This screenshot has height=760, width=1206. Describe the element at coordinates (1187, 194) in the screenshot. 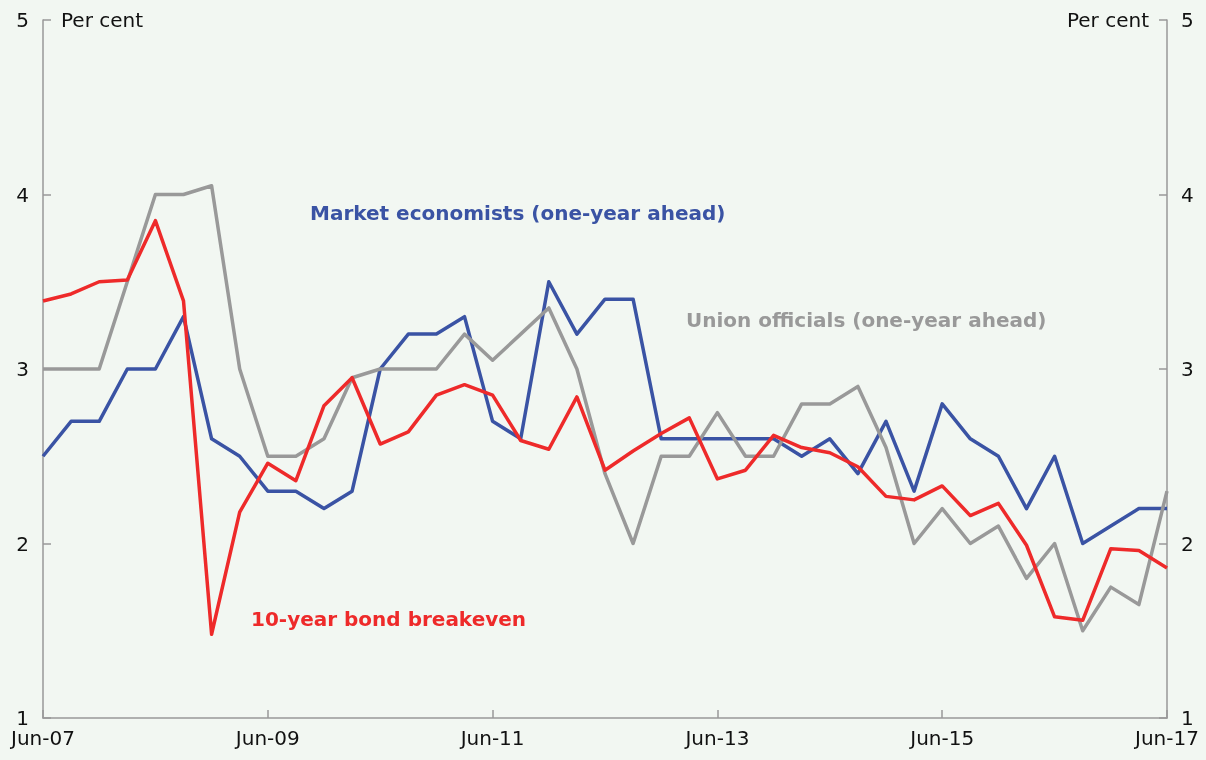

I see `y2-tick-label: 4` at that location.